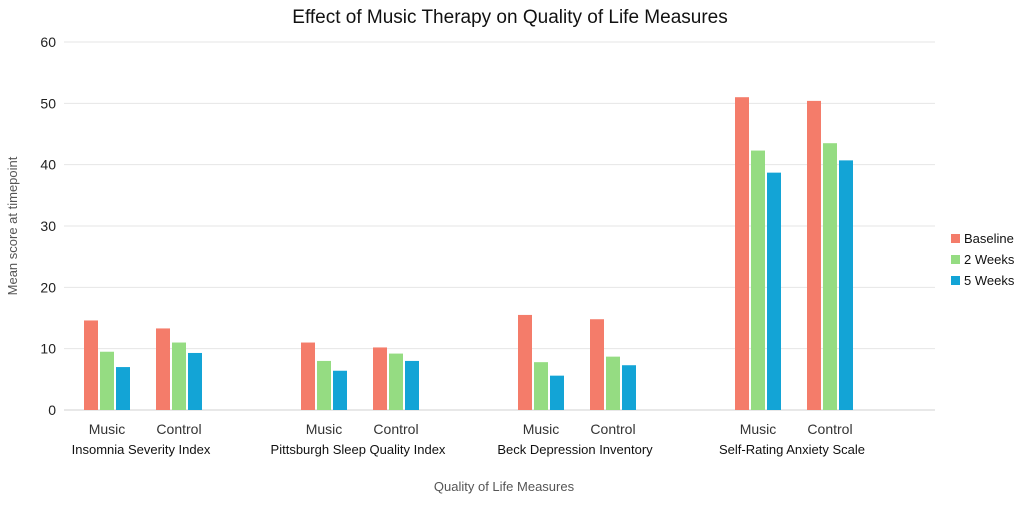 The width and height of the screenshot is (1024, 505). Describe the element at coordinates (575, 449) in the screenshot. I see `group-label: Beck Depression Inventory` at that location.